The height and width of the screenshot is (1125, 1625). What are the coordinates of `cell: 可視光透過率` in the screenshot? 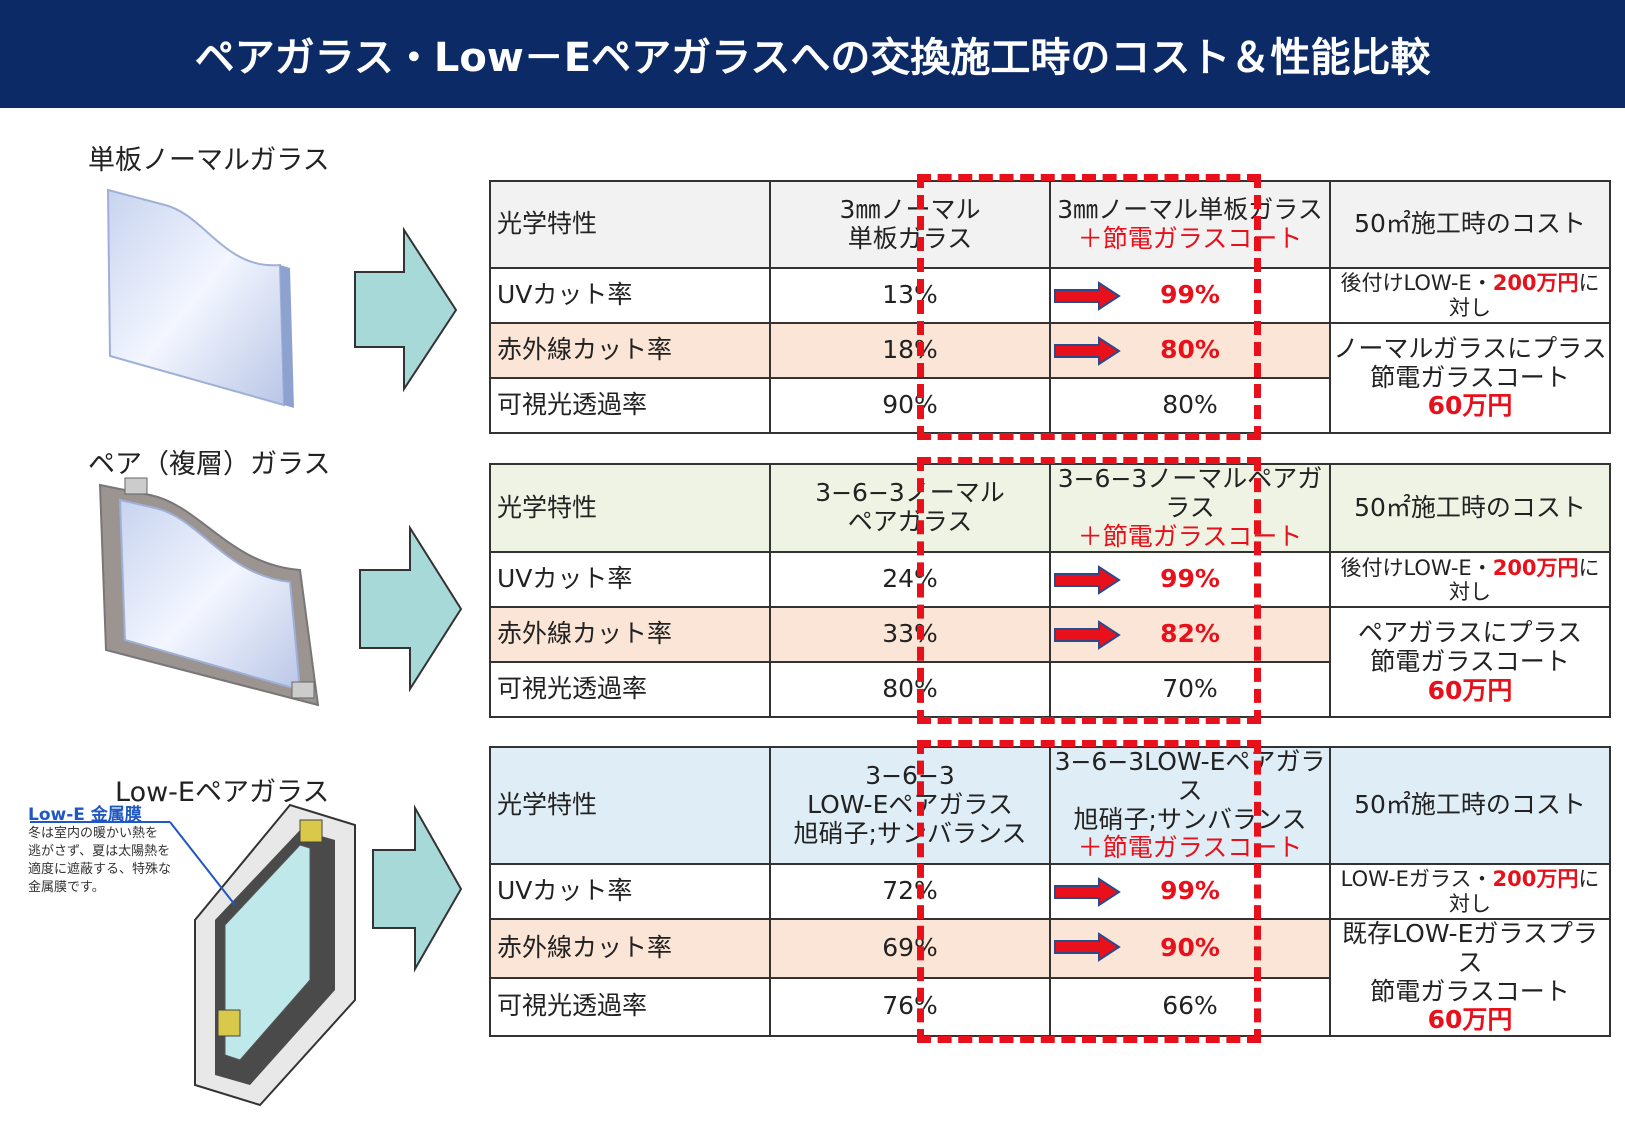 It's located at (630, 1006).